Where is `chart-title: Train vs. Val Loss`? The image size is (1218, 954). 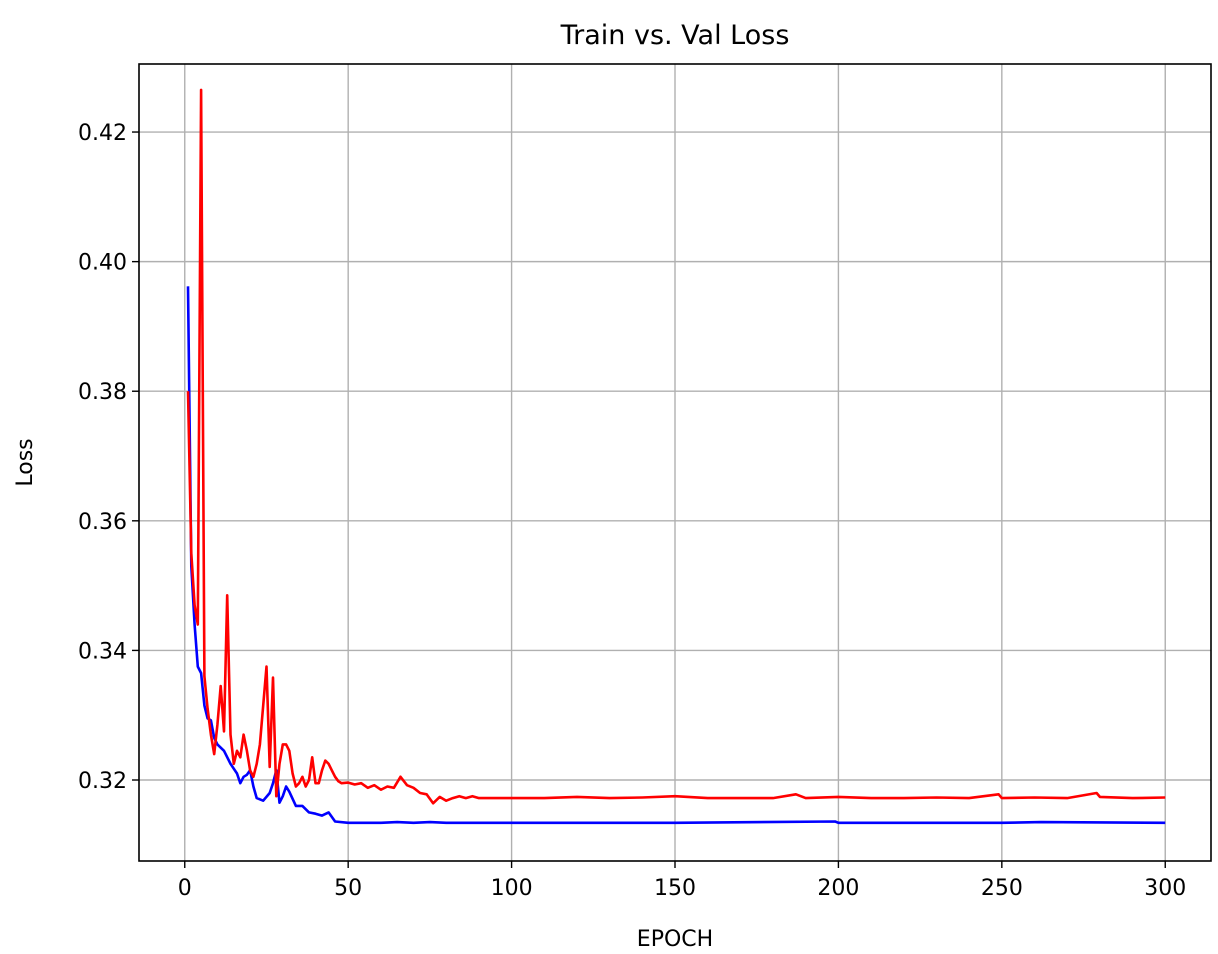 chart-title: Train vs. Val Loss is located at coordinates (675, 35).